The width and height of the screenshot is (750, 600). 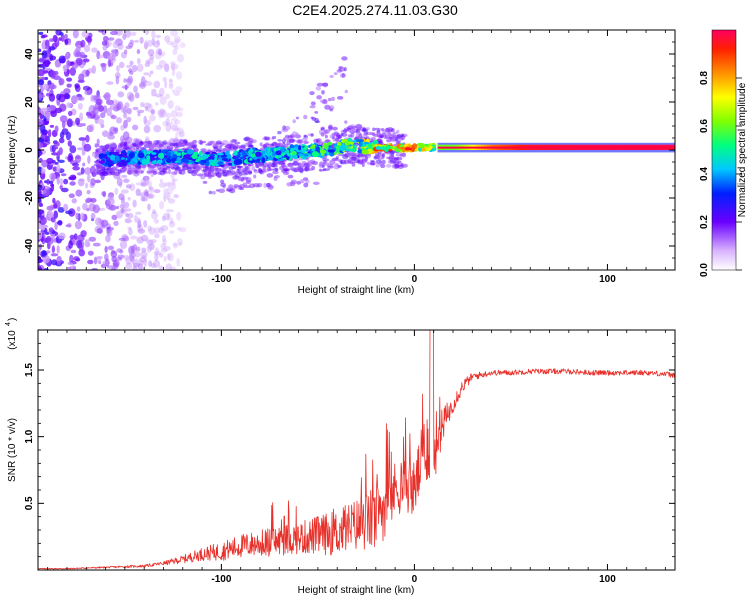 What do you see at coordinates (221, 579) in the screenshot?
I see `x-tick-label: -100` at bounding box center [221, 579].